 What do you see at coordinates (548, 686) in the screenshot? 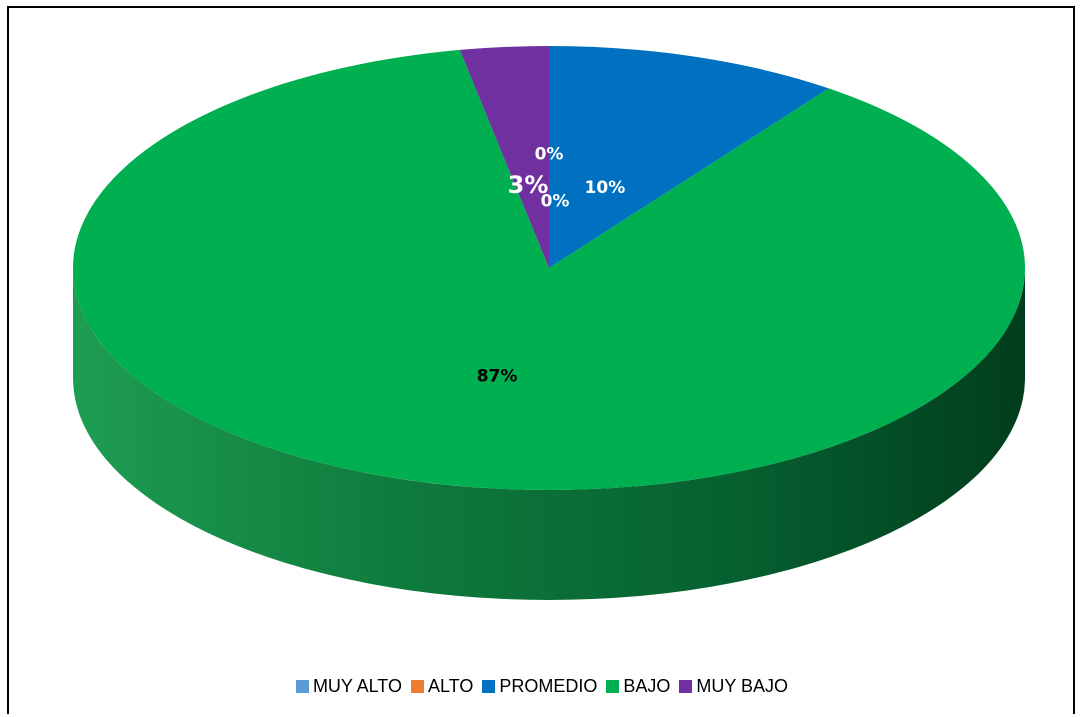
I see `legend-label-promedio: PROMEDIO` at bounding box center [548, 686].